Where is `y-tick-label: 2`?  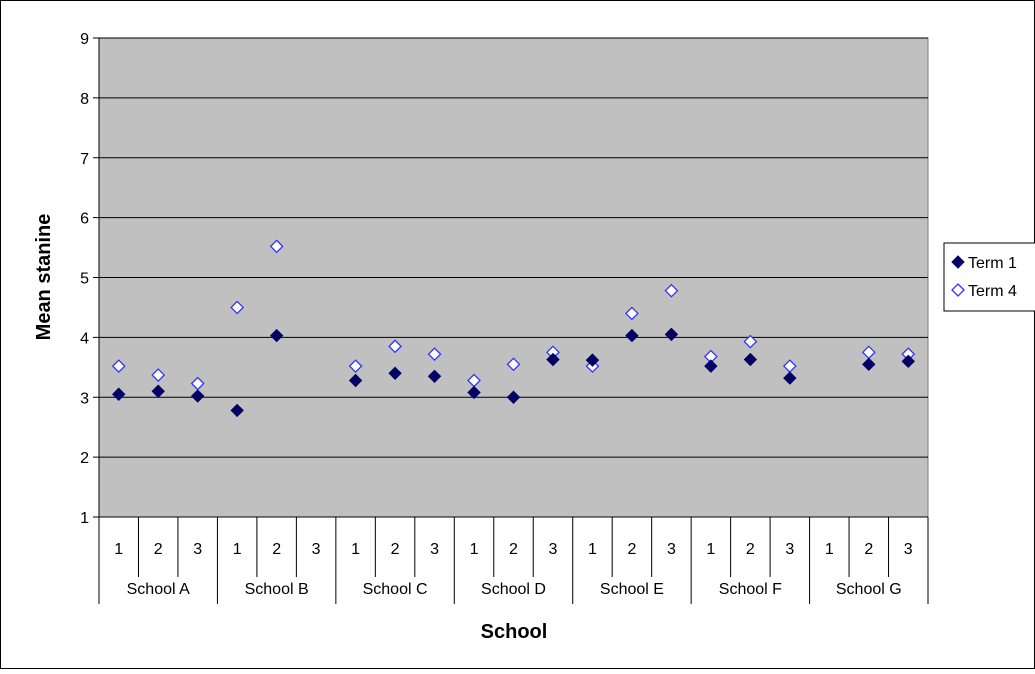 y-tick-label: 2 is located at coordinates (84, 458).